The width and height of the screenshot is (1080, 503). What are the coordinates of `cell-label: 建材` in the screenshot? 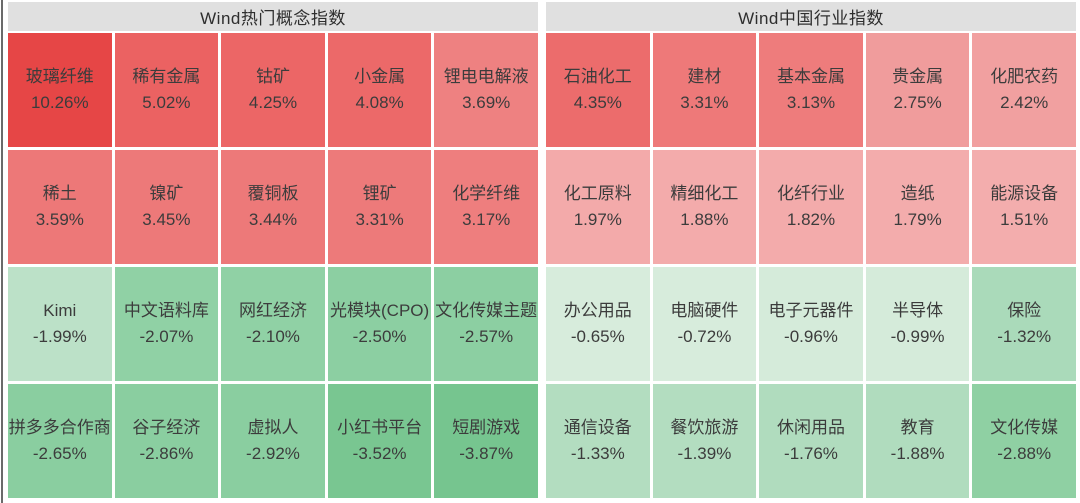 It's located at (704, 76).